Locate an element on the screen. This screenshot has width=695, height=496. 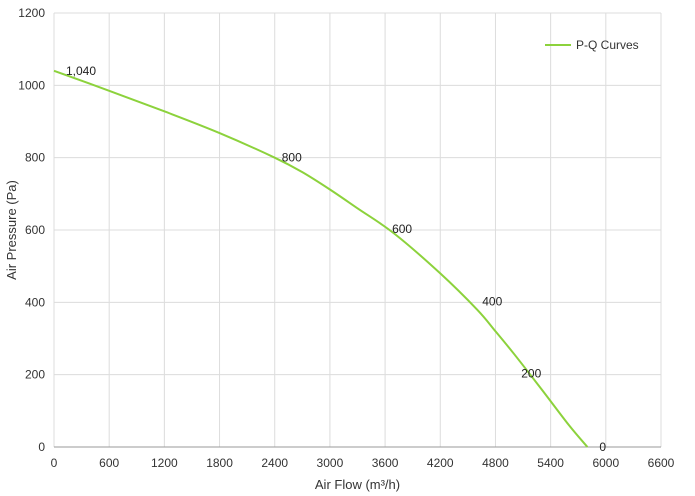
x-axis-title: Air Flow (m³/h) is located at coordinates (357, 484).